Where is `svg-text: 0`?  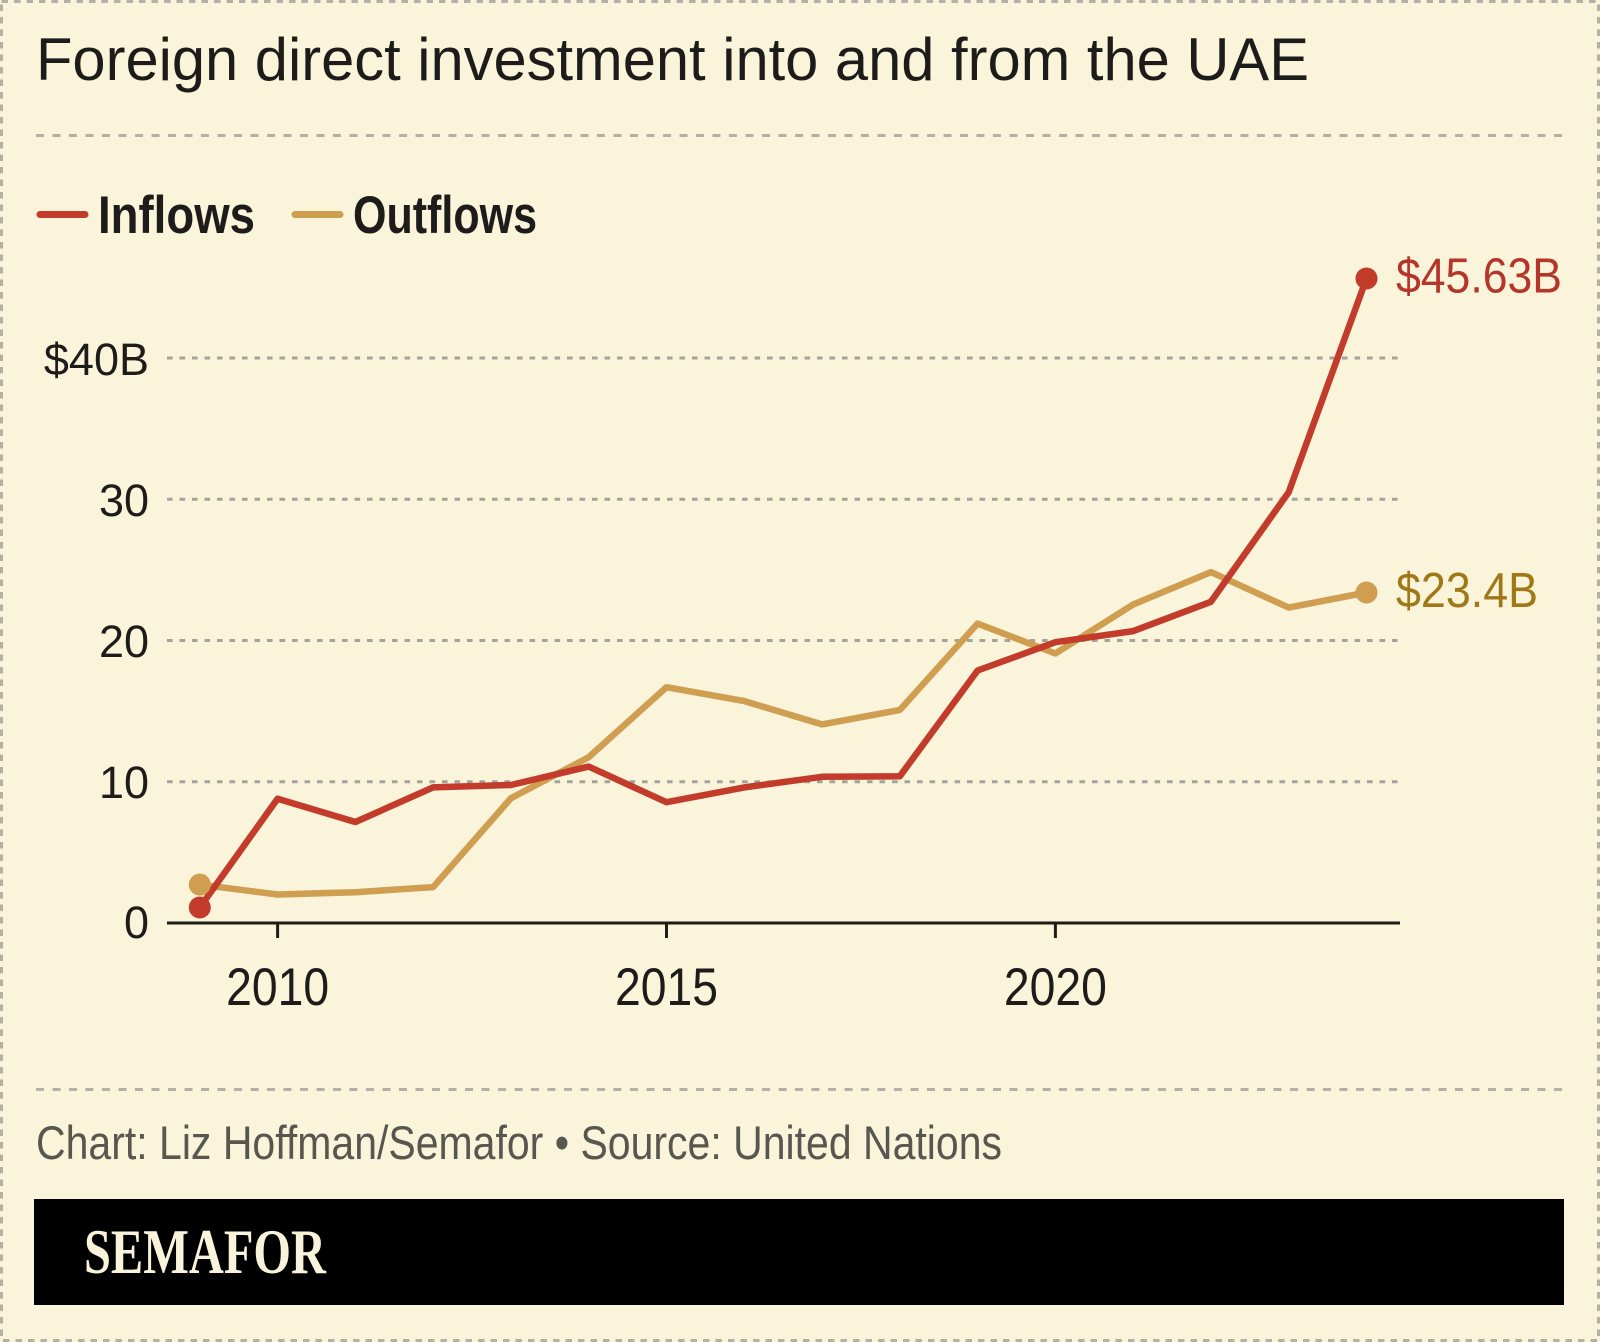 svg-text: 0 is located at coordinates (136, 922).